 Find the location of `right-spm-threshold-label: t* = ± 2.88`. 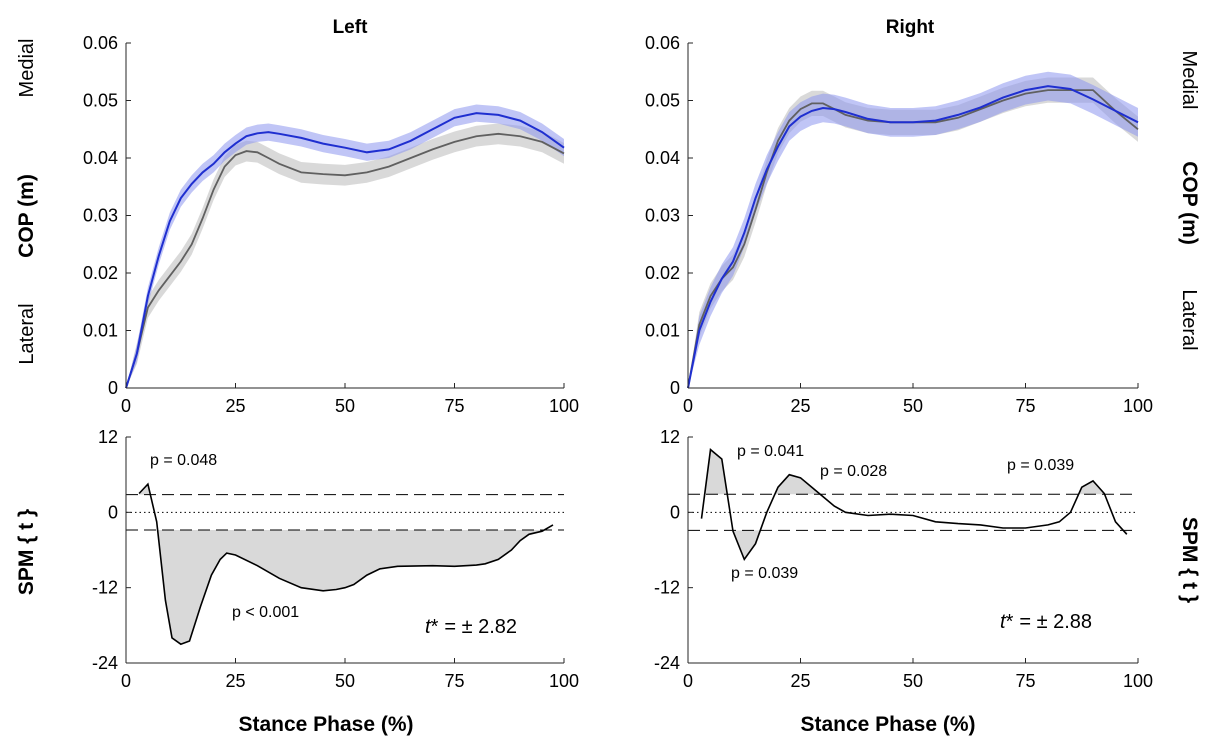

right-spm-threshold-label: t* = ± 2.88 is located at coordinates (1046, 622).